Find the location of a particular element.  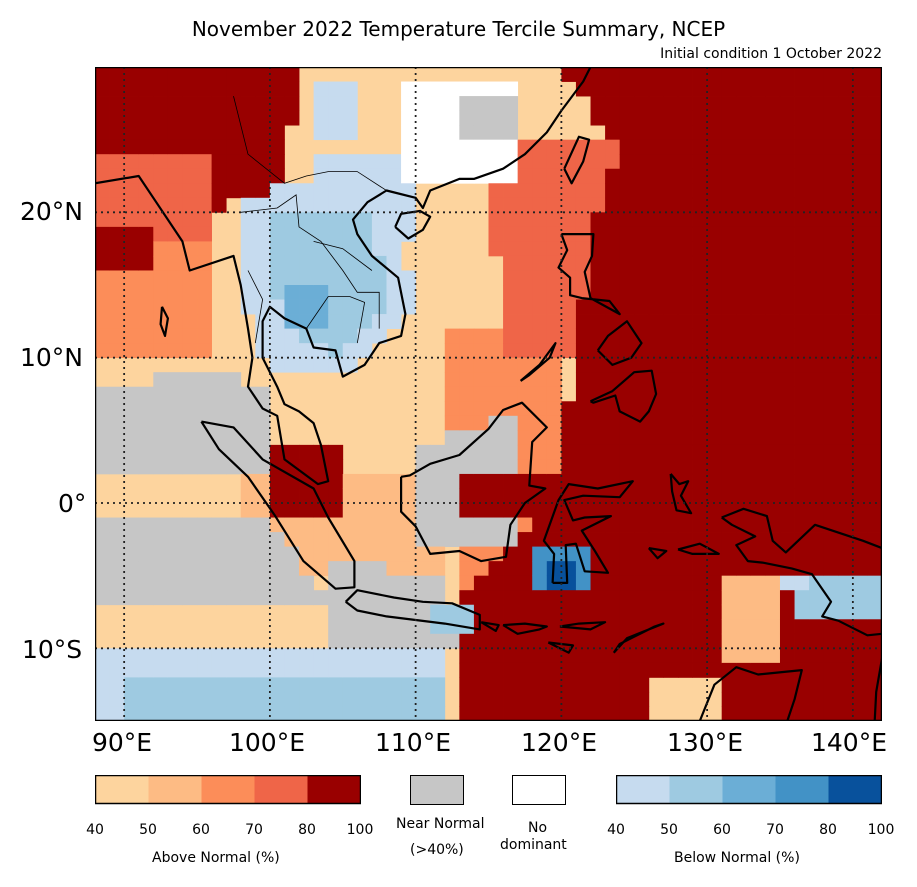

above-tick-80: 80 is located at coordinates (307, 830).